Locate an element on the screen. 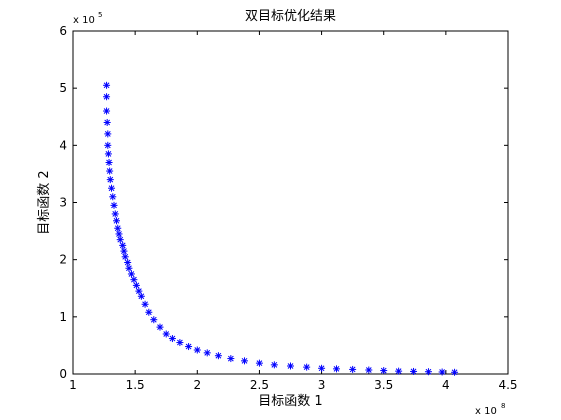  y-tick-label: 4 is located at coordinates (63, 145).